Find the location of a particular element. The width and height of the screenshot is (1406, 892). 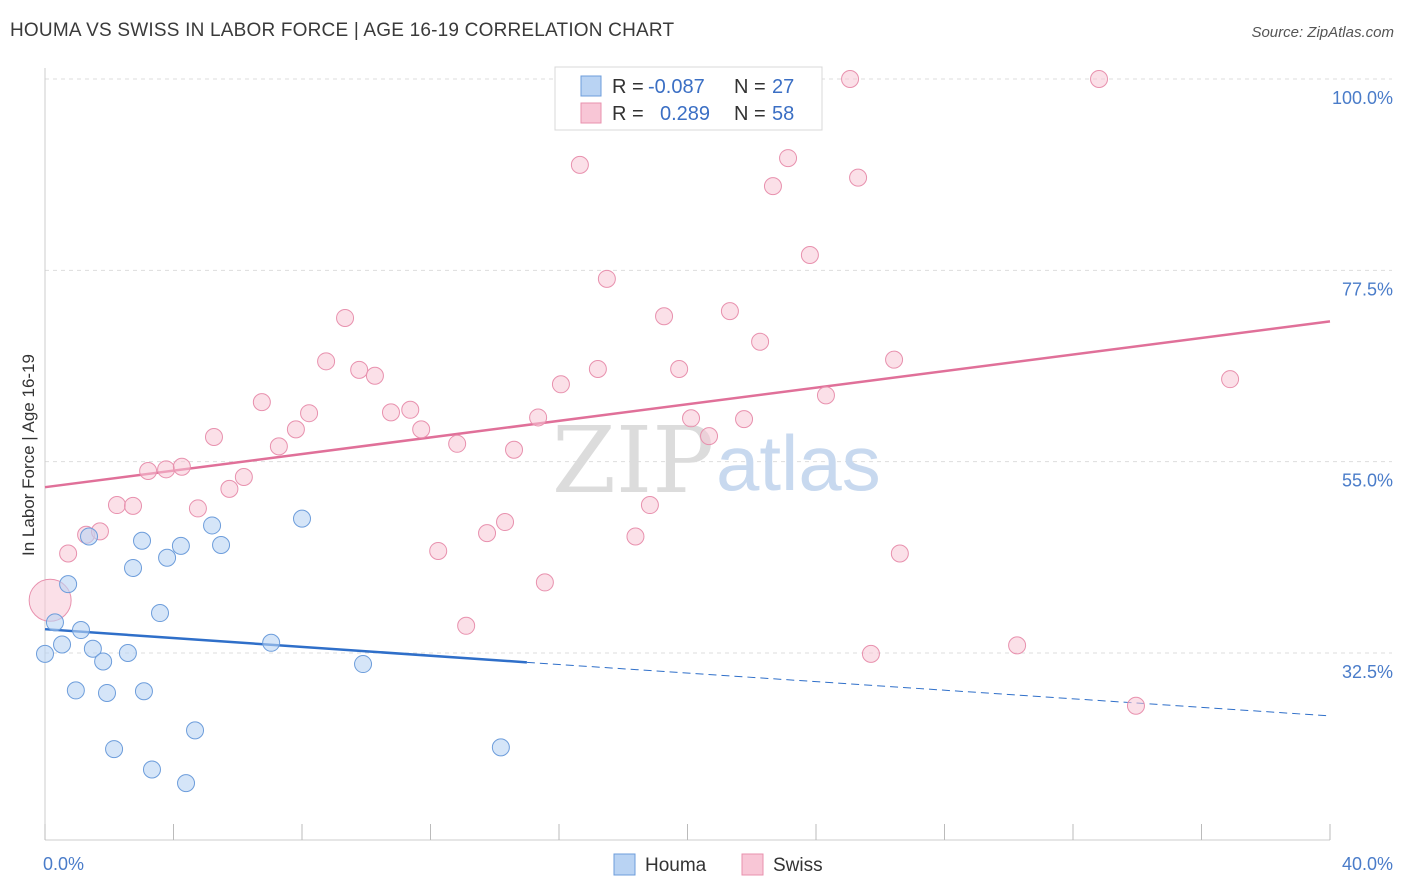

x-tick-labels: 0.0% 40.0% is located at coordinates (718, 864).